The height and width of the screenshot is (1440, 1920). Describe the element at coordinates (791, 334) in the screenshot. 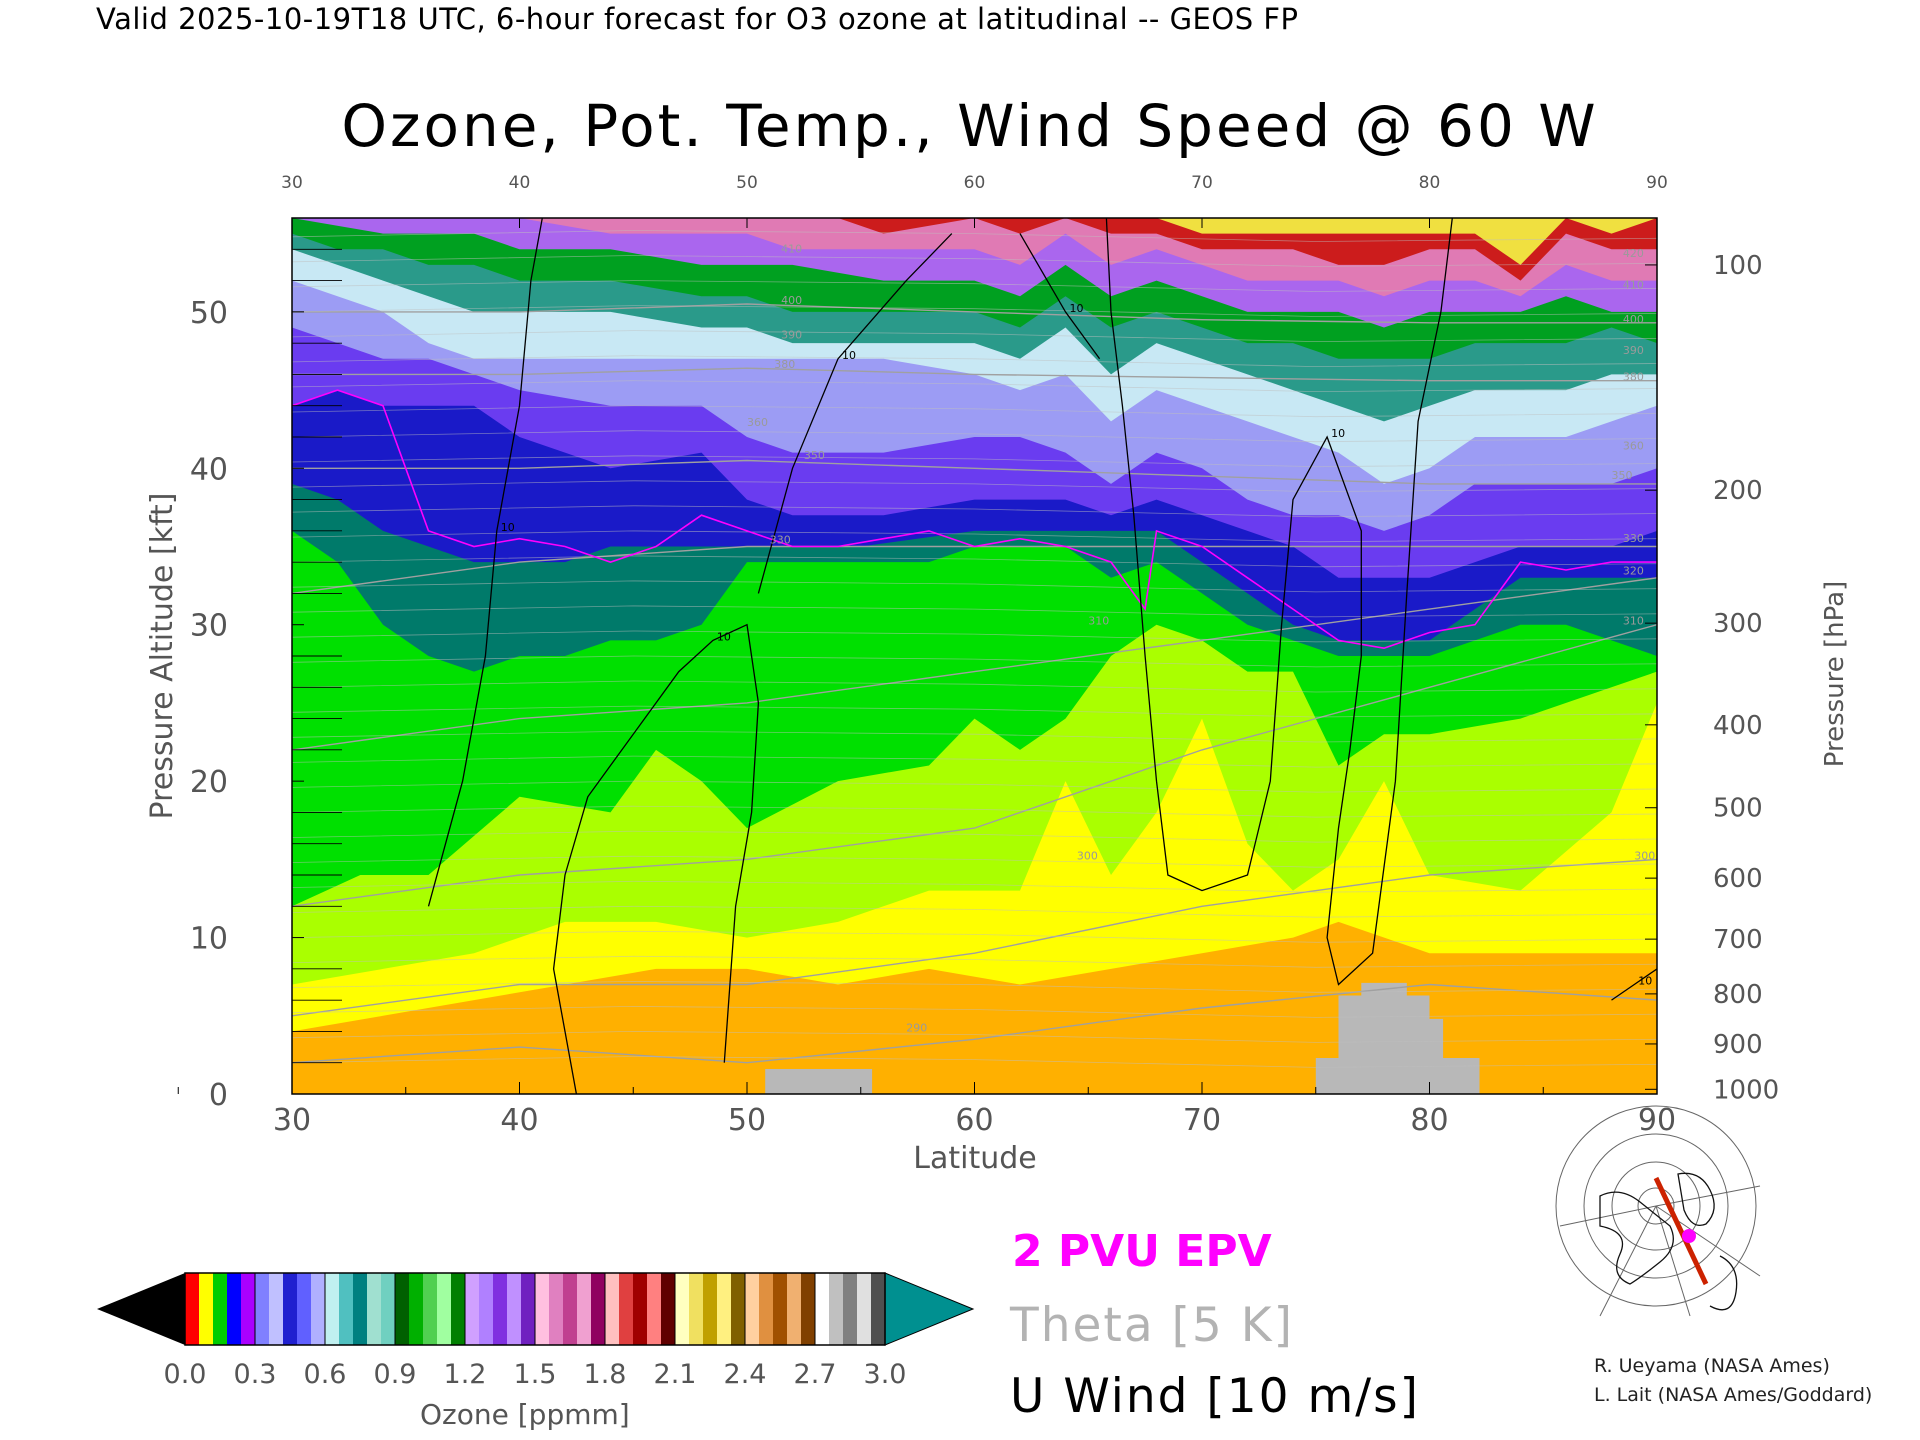

I see `theta-label: 390` at that location.